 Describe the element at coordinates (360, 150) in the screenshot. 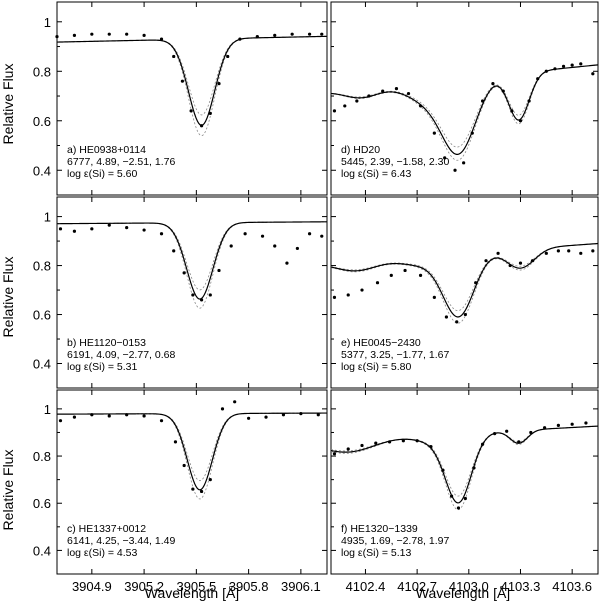

I see `panel-d-label-line1: d) HD20` at that location.